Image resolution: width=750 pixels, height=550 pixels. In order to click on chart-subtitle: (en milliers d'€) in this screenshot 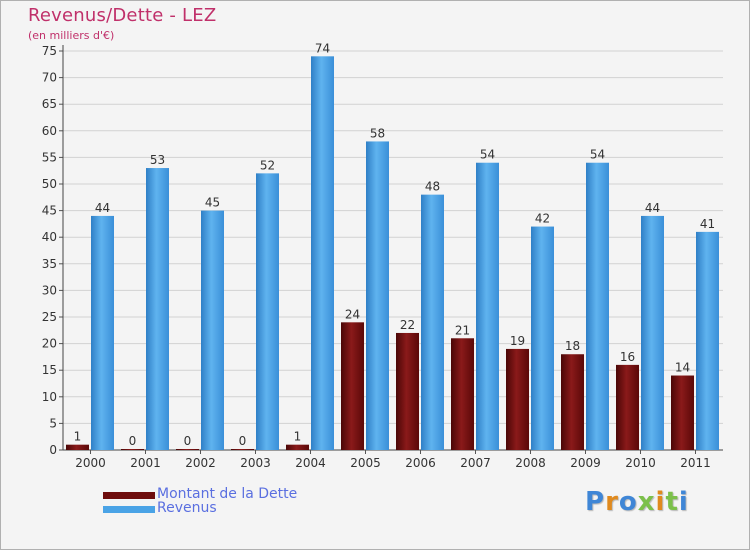, I will do `click(71, 35)`.